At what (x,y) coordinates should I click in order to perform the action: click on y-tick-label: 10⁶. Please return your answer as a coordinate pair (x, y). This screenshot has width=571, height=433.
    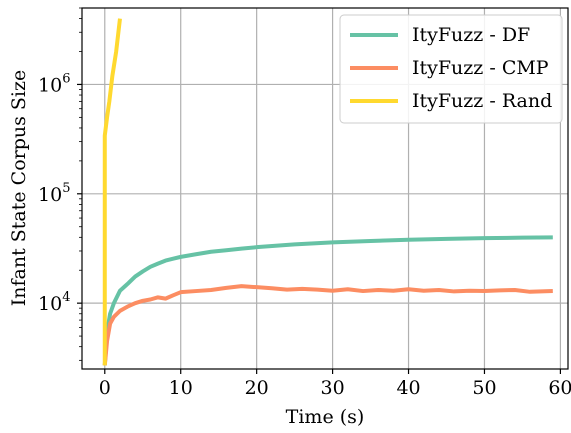
    Looking at the image, I should click on (54, 83).